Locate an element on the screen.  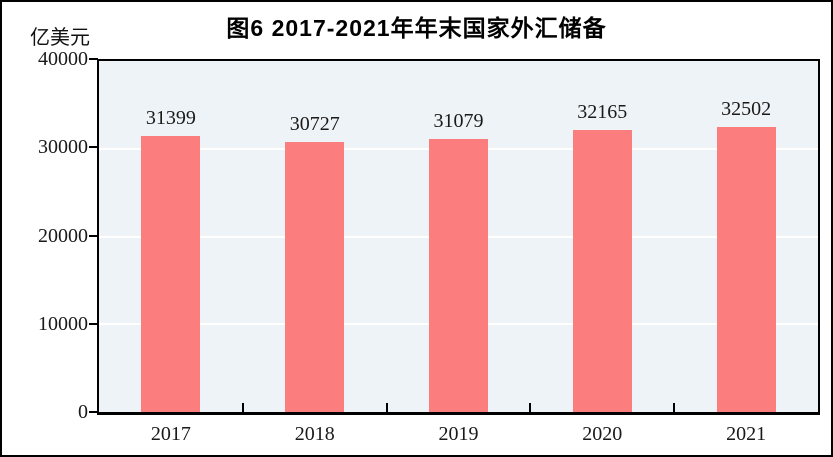
y-tick-label: 0 is located at coordinates (83, 412).